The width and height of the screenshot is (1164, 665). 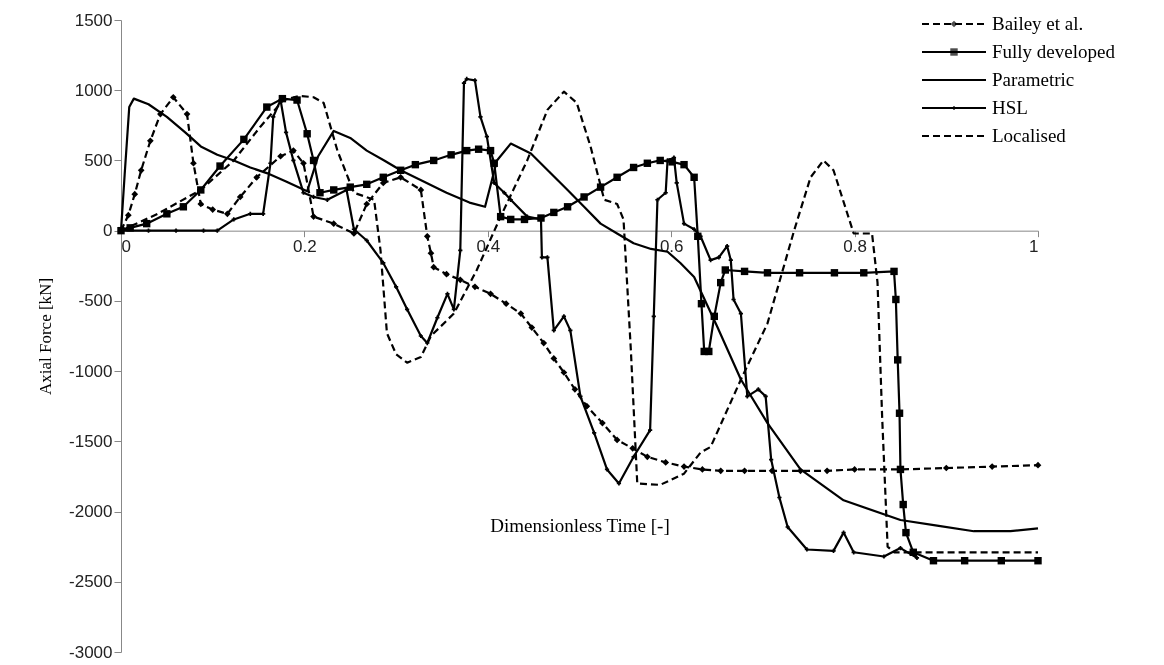 I want to click on legend-label: Fully developed, so click(x=1054, y=51).